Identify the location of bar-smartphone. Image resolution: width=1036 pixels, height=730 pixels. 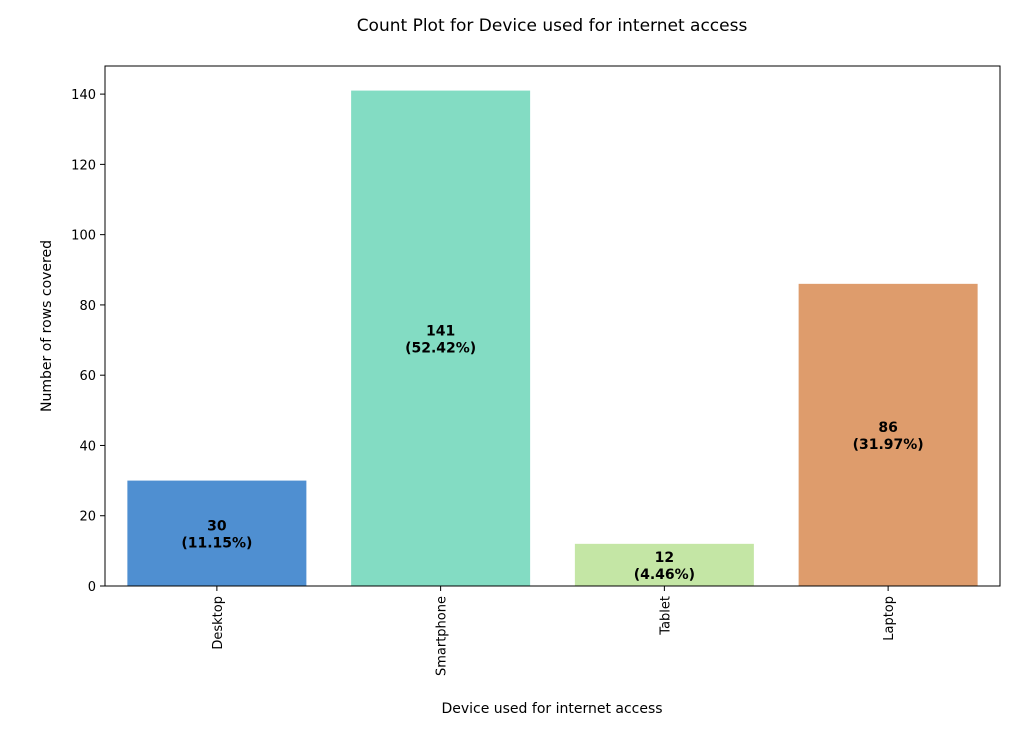
(441, 338).